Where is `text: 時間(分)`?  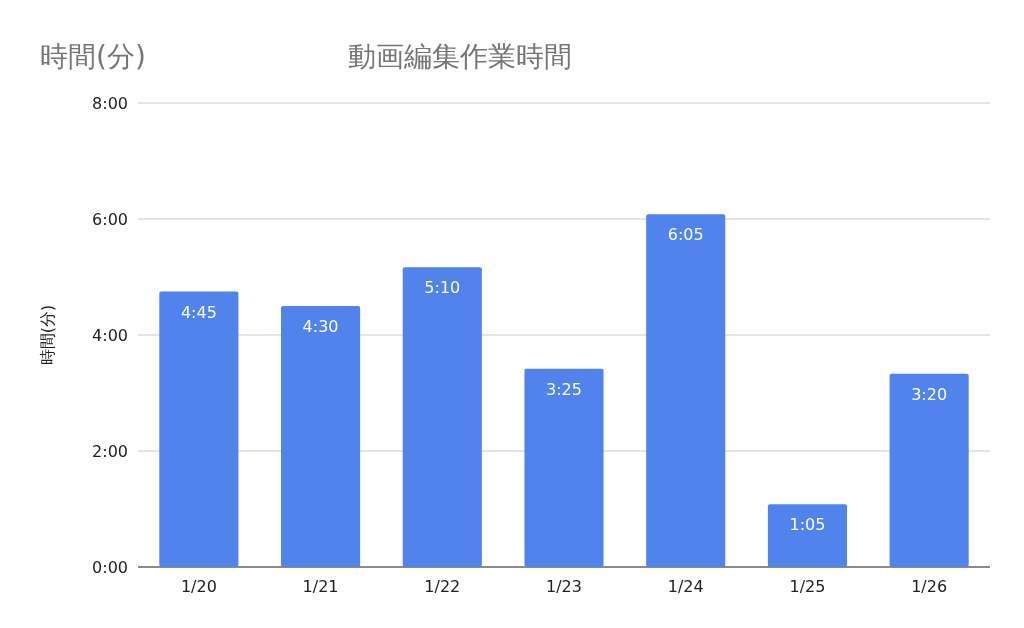
text: 時間(分) is located at coordinates (93, 56).